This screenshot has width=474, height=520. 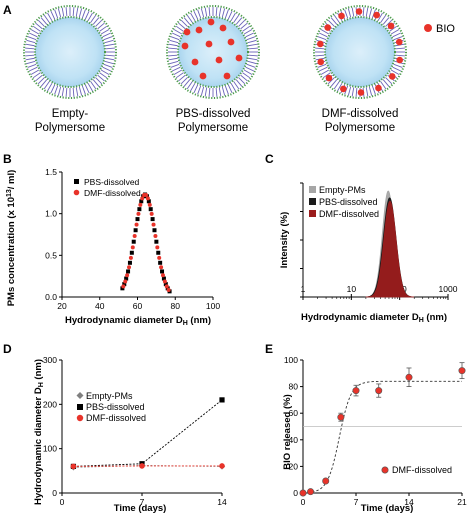 I want to click on pbs-polymersome-icon, so click(x=213, y=52).